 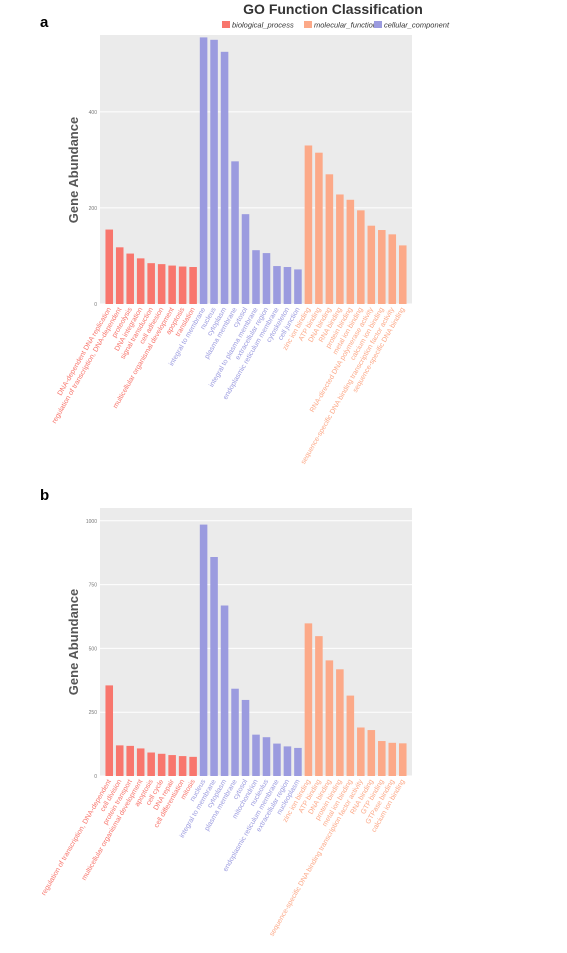 What do you see at coordinates (193, 285) in the screenshot?
I see `bar-translation` at bounding box center [193, 285].